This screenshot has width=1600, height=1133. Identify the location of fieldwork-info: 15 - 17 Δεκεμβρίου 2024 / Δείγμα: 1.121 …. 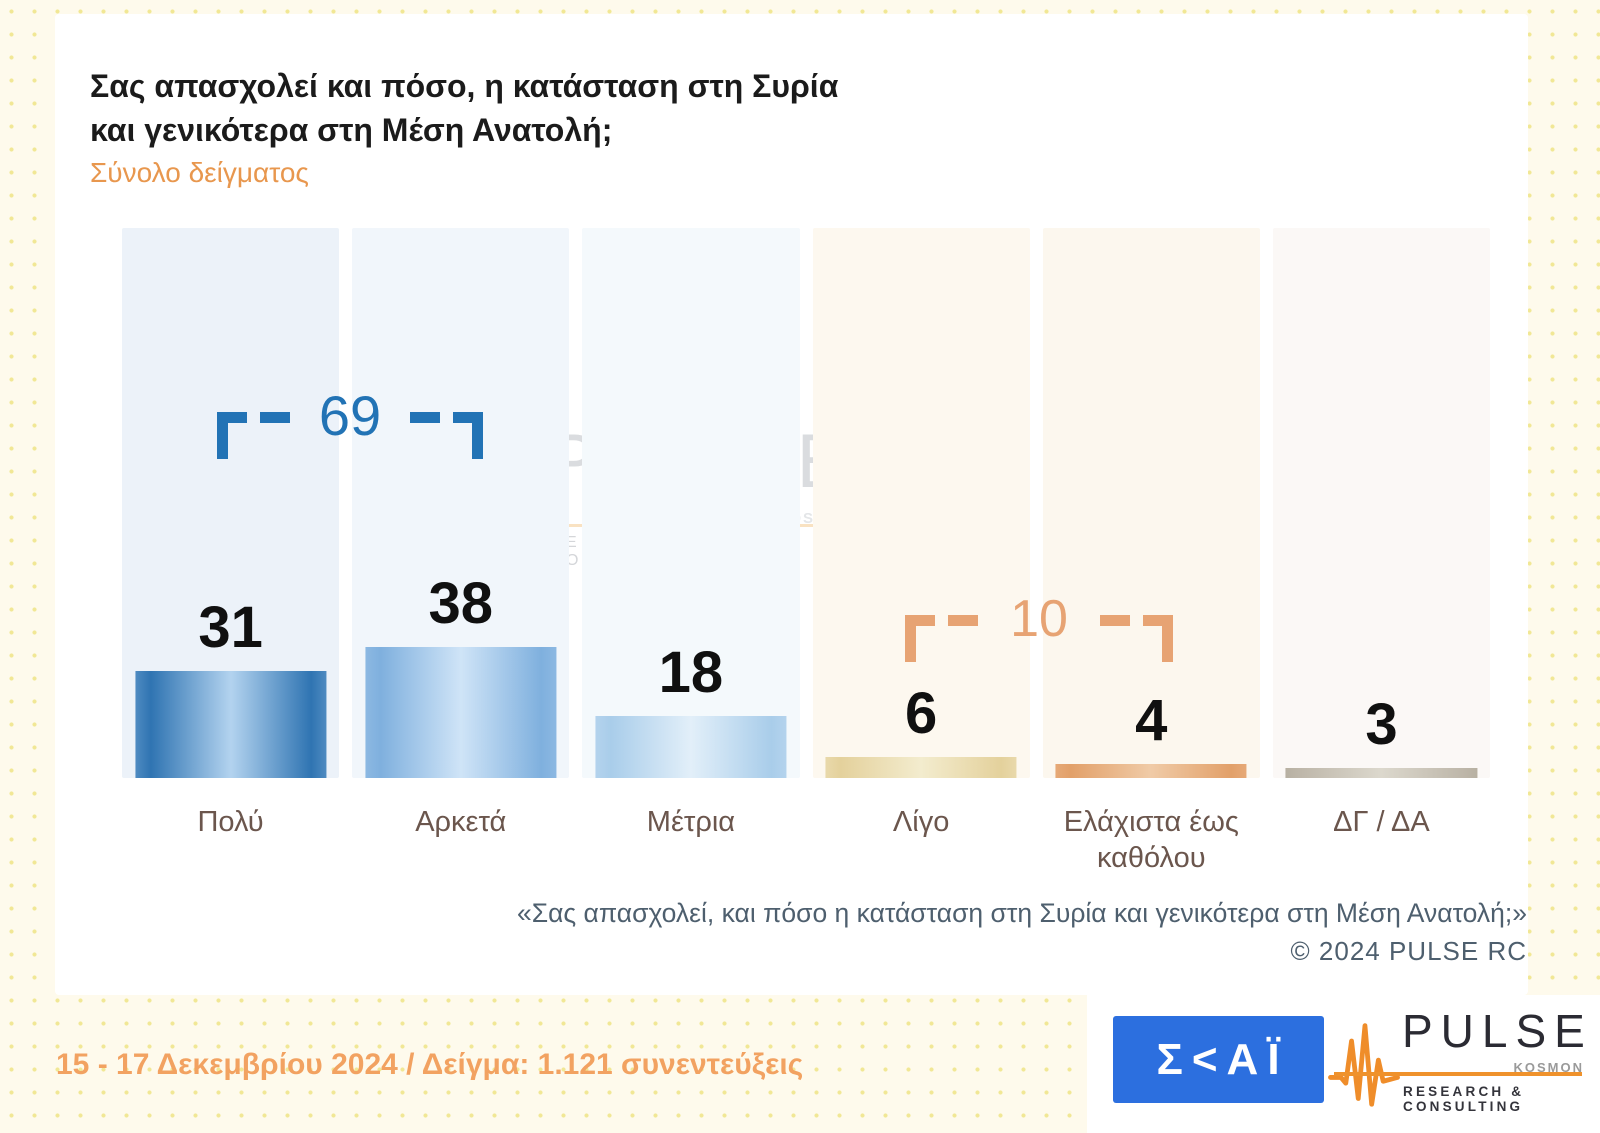
(430, 1064).